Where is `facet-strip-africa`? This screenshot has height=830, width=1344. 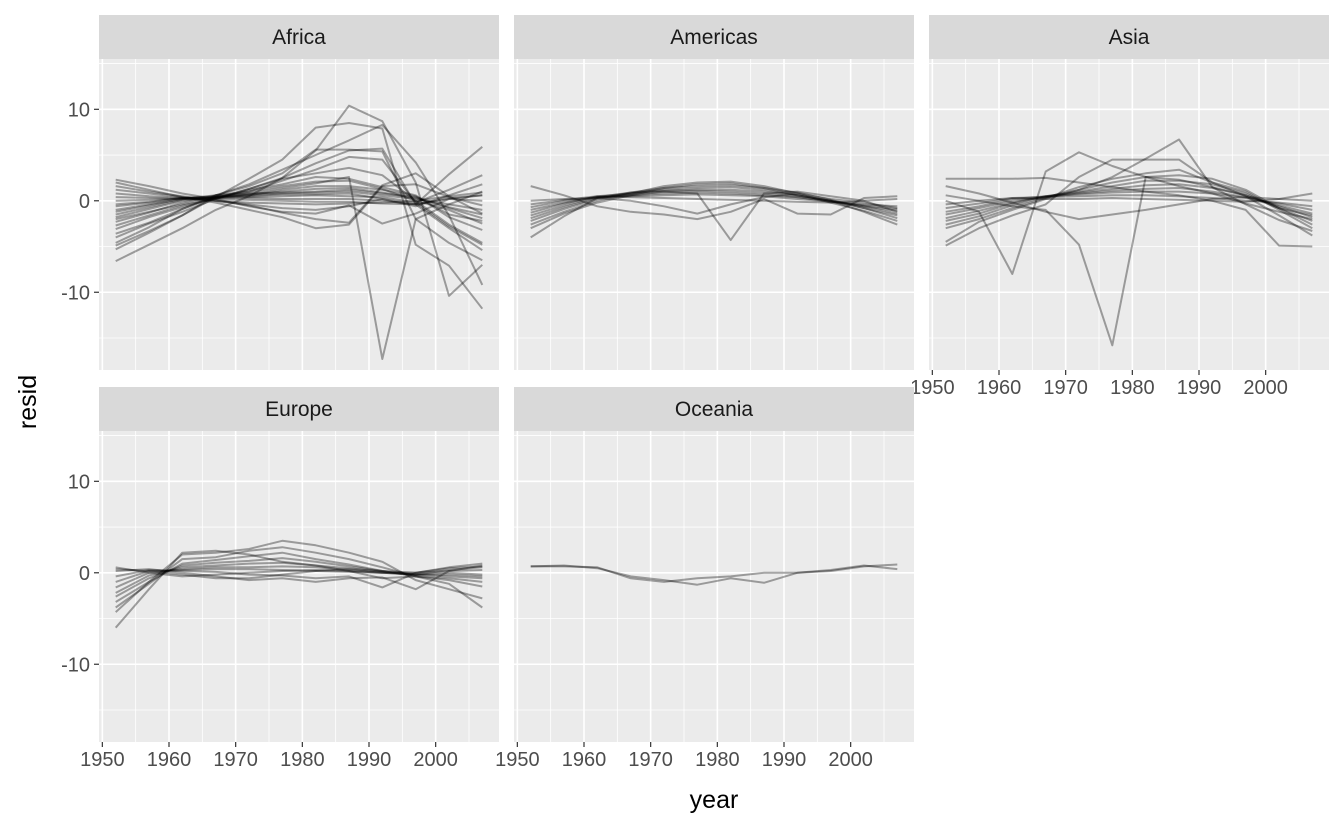
facet-strip-africa is located at coordinates (299, 37).